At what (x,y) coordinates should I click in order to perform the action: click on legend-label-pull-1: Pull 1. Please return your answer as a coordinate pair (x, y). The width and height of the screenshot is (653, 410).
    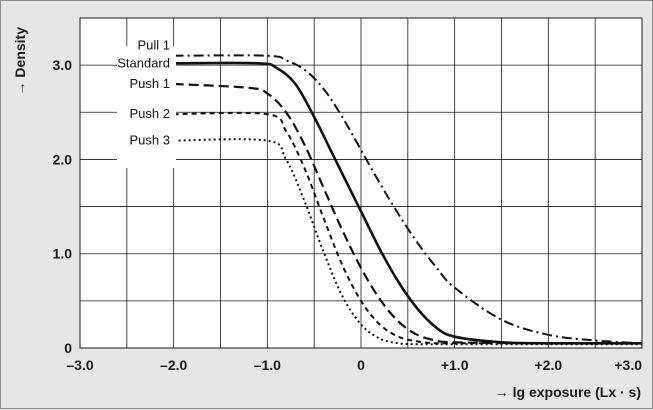
    Looking at the image, I should click on (153, 45).